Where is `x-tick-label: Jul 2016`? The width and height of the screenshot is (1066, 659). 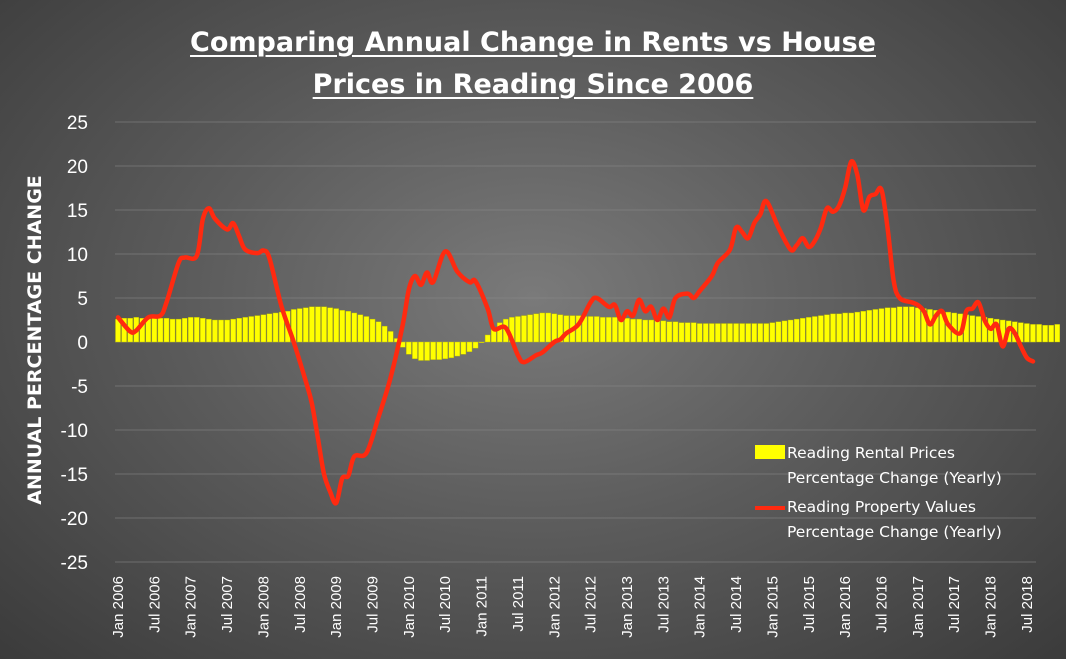
x-tick-label: Jul 2016 is located at coordinates (881, 604).